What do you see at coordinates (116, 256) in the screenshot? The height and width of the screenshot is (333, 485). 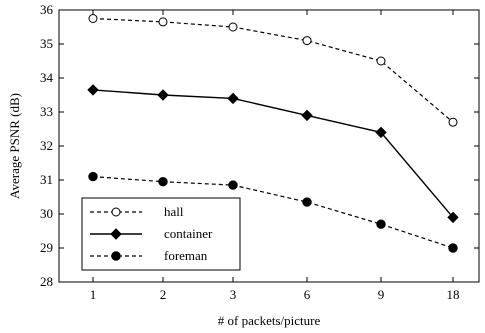 I see `legend-marker-foreman` at bounding box center [116, 256].